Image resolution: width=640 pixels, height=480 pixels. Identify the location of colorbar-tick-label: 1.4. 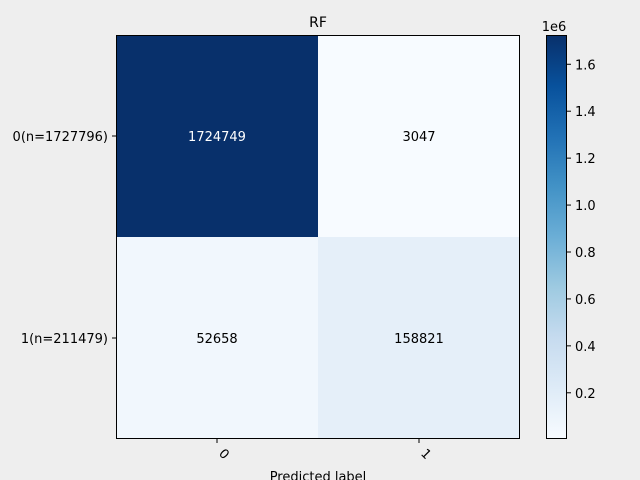
(585, 112).